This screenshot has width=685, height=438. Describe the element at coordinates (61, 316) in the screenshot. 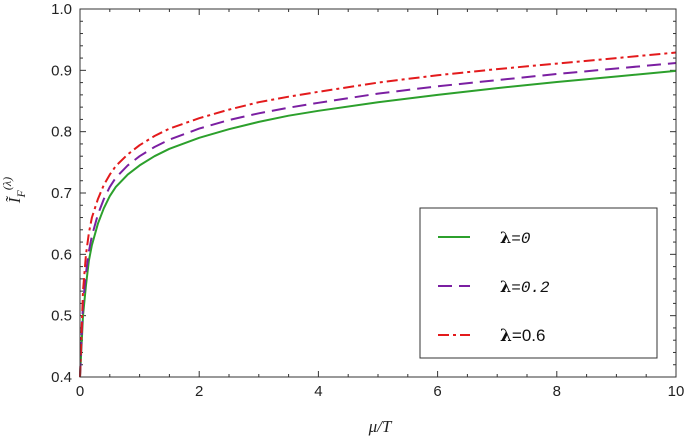

I see `y-tick-label: 0.5` at that location.